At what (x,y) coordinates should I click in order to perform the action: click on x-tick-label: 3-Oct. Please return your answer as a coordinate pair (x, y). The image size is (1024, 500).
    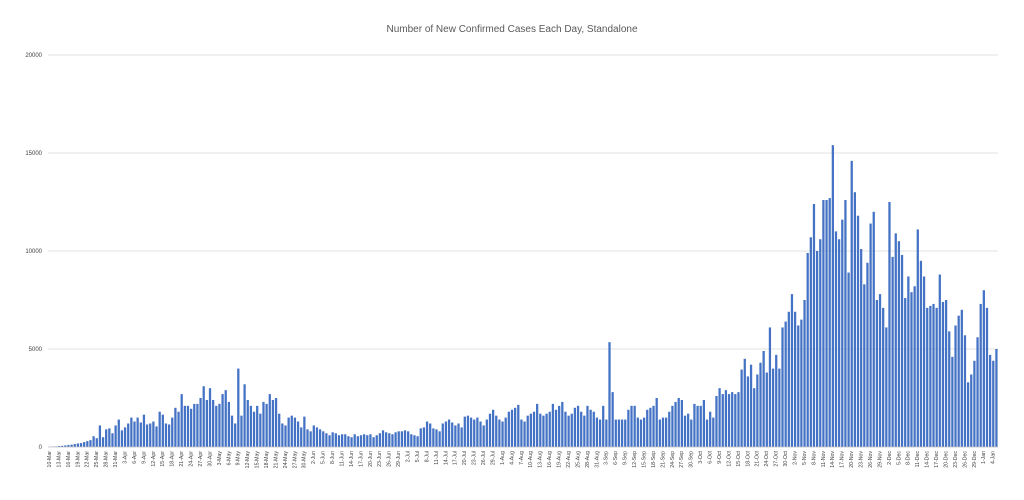
    Looking at the image, I should click on (701, 456).